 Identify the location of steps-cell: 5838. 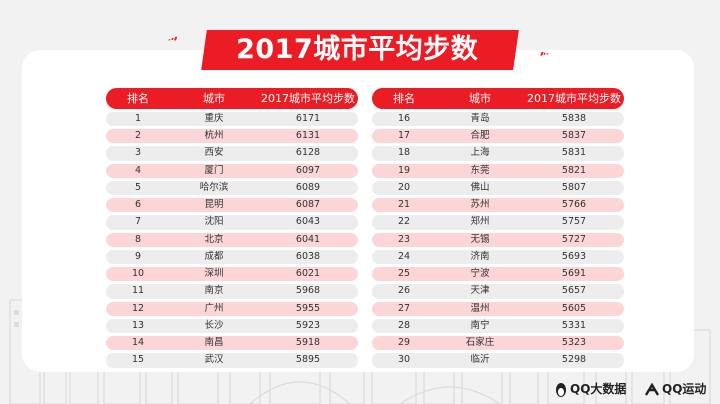
(574, 118).